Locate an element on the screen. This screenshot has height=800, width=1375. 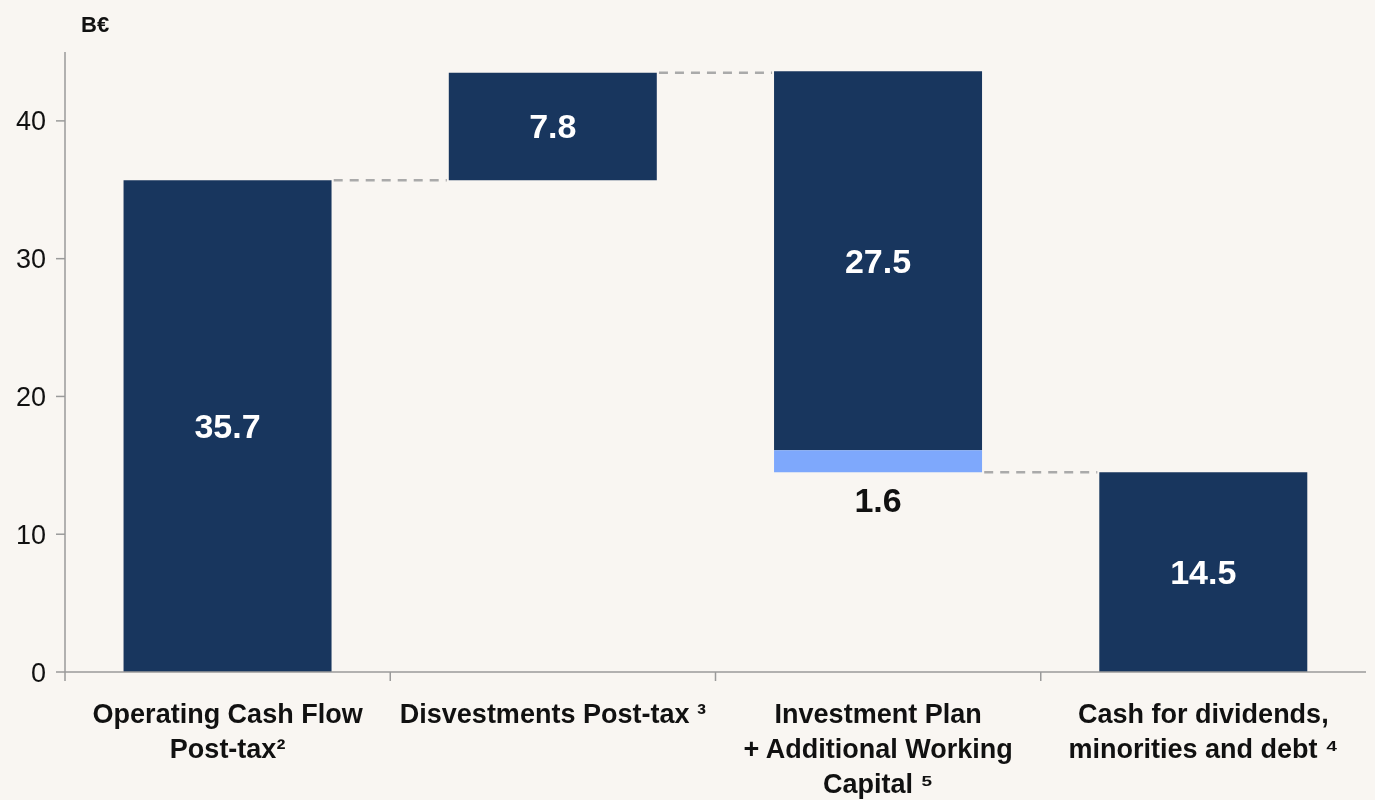
y-tick-label: 10 is located at coordinates (30, 534).